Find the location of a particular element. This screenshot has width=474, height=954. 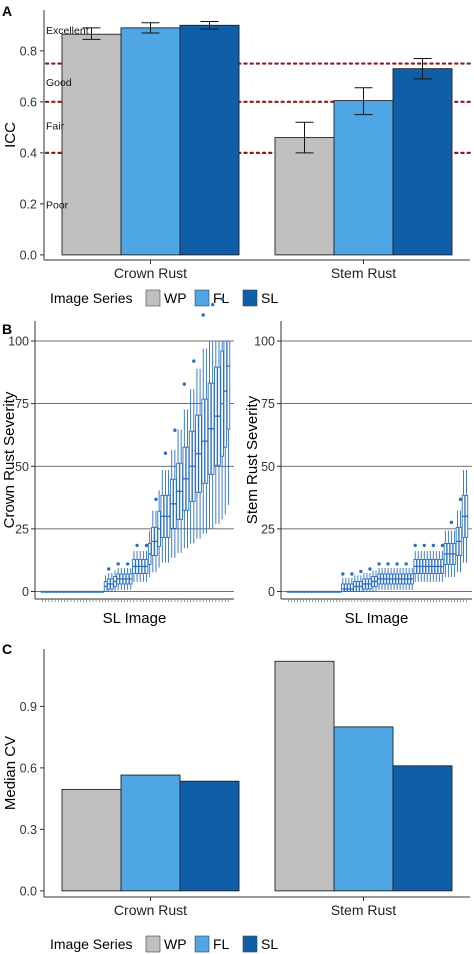

legend-label-fl: FL is located at coordinates (221, 944).